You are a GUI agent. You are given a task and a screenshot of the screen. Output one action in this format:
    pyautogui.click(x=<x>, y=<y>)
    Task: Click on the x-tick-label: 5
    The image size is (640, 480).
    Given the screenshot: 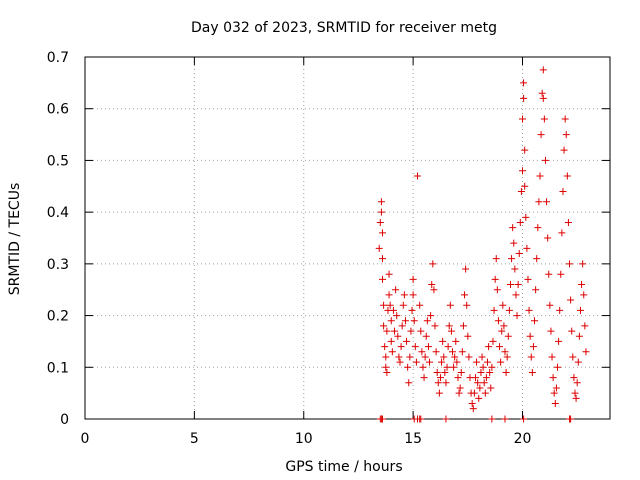 What is the action you would take?
    pyautogui.click(x=194, y=439)
    